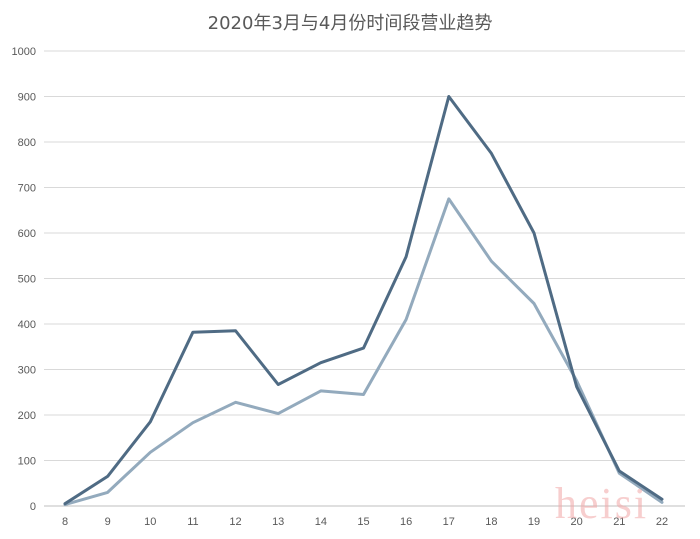 Image resolution: width=700 pixels, height=539 pixels. Describe the element at coordinates (27, 371) in the screenshot. I see `y-tick-label: 300` at that location.